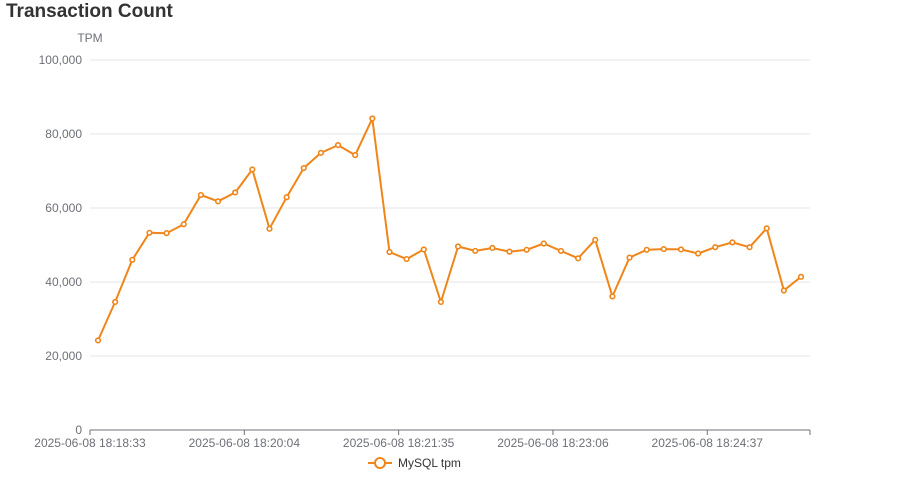  What do you see at coordinates (90, 443) in the screenshot?
I see `x-tick-label: 2025-06-08 18:18:33` at bounding box center [90, 443].